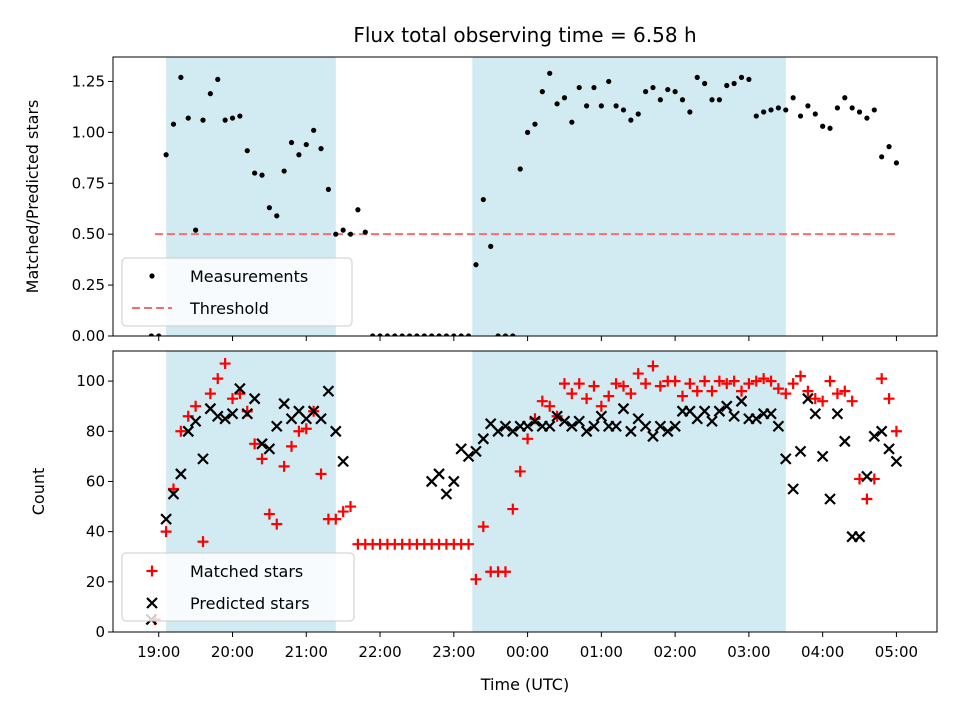 This screenshot has height=724, width=960. What do you see at coordinates (822, 652) in the screenshot?
I see `x-tick-label: 04:00` at bounding box center [822, 652].